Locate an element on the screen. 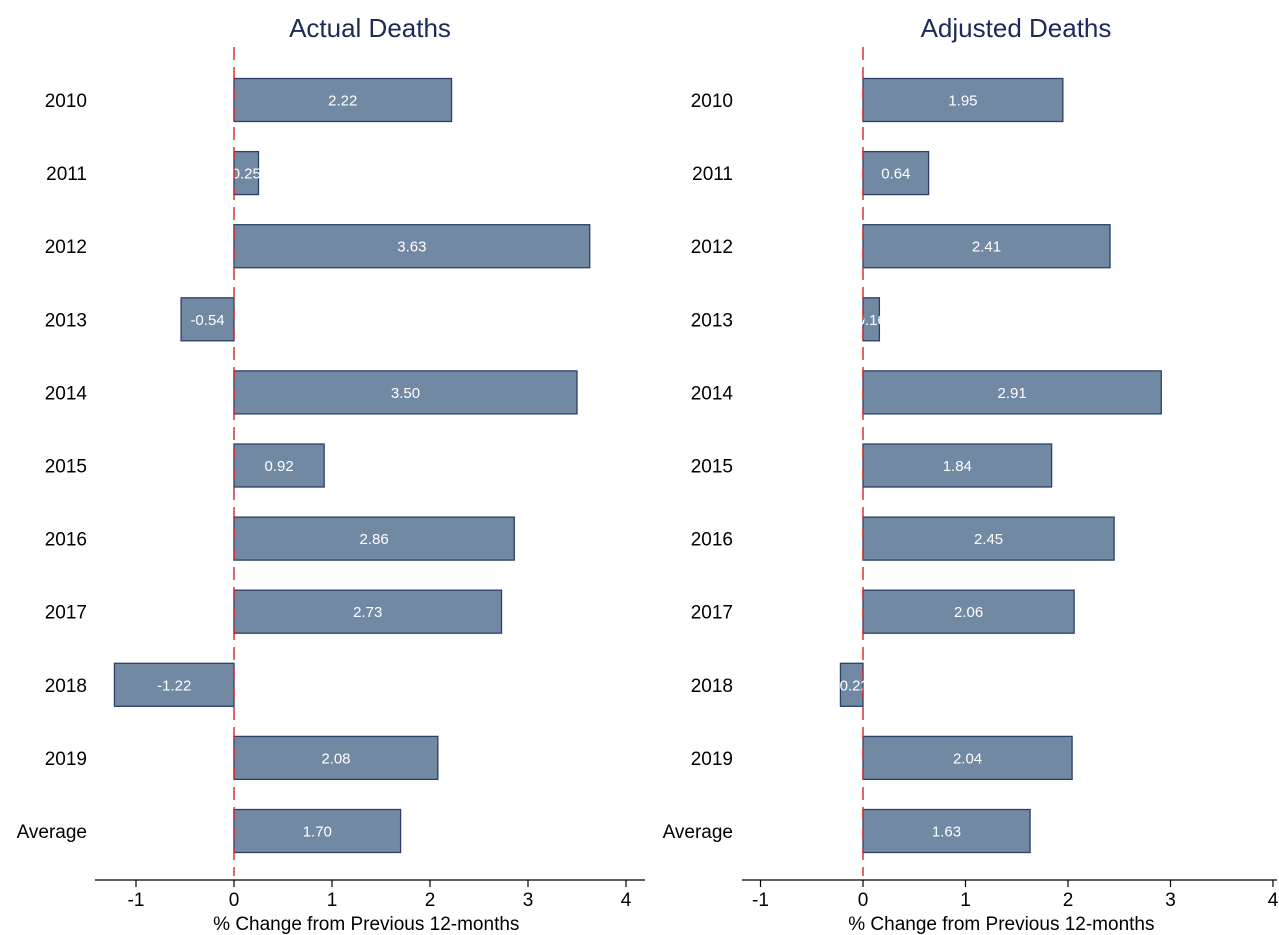 The image size is (1279, 935). bar-value-label: 2.06 is located at coordinates (968, 612).